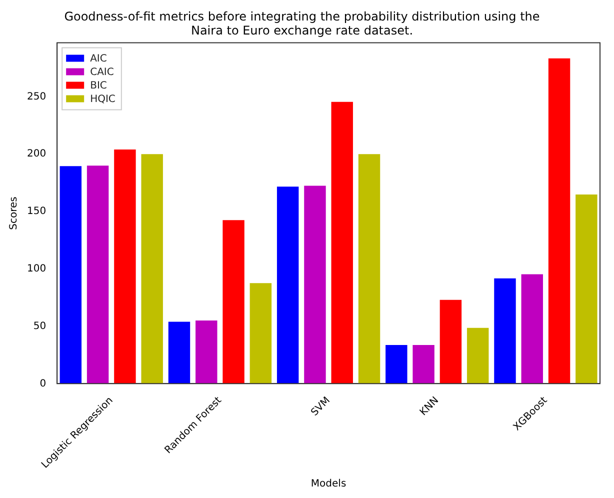 Image resolution: width=614 pixels, height=498 pixels. What do you see at coordinates (328, 484) in the screenshot?
I see `x-axis-title: Models` at bounding box center [328, 484].